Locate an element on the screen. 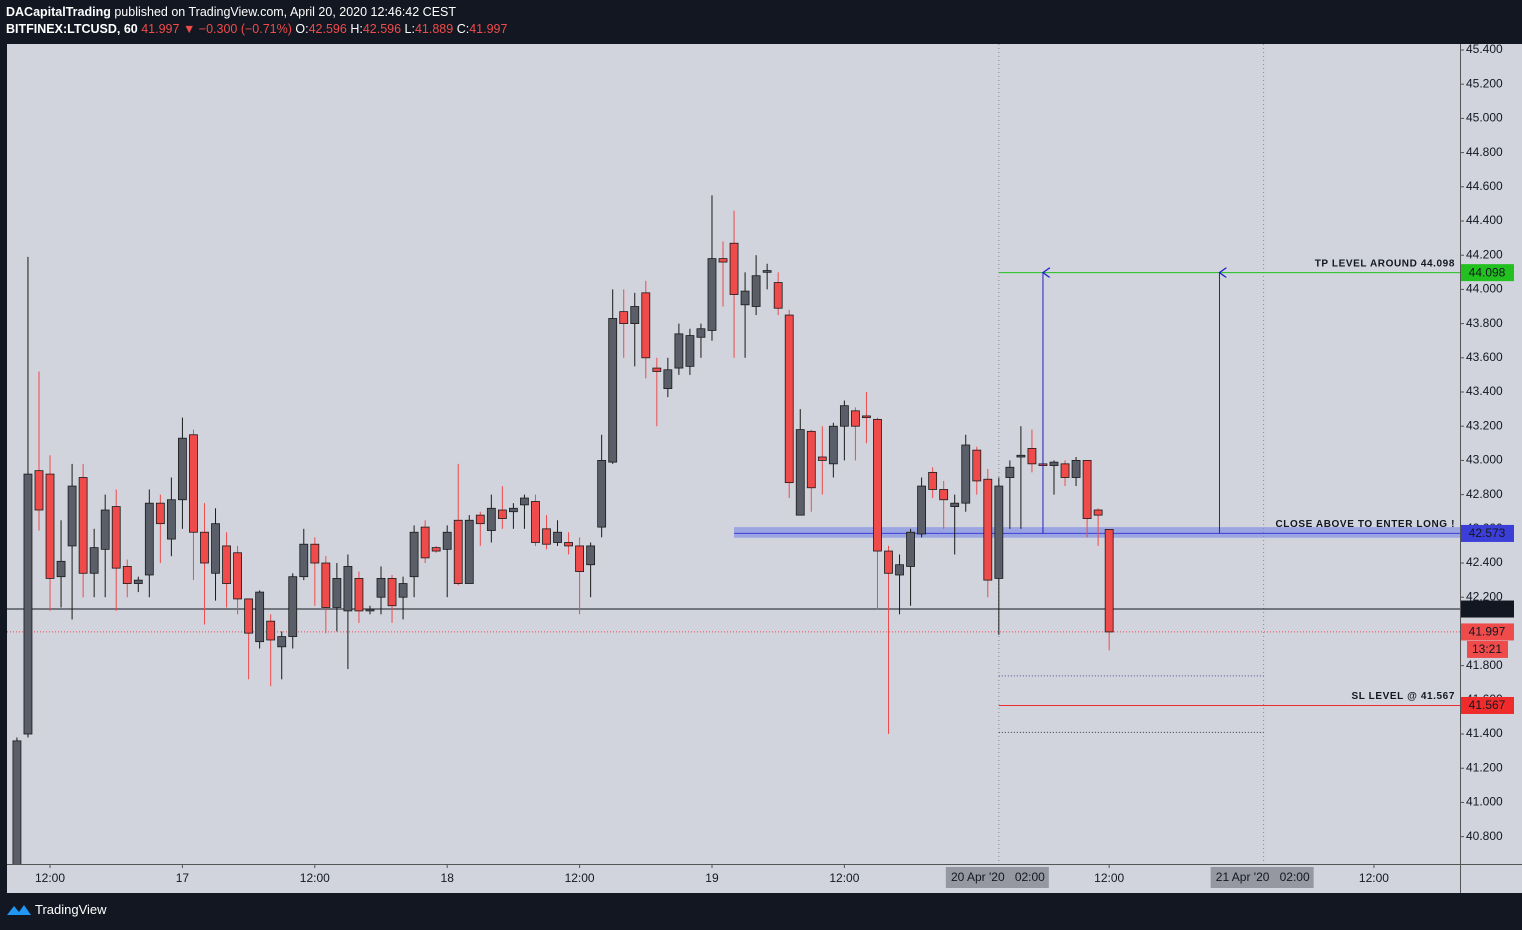  y-tick-label: 44.000 is located at coordinates (1484, 289).